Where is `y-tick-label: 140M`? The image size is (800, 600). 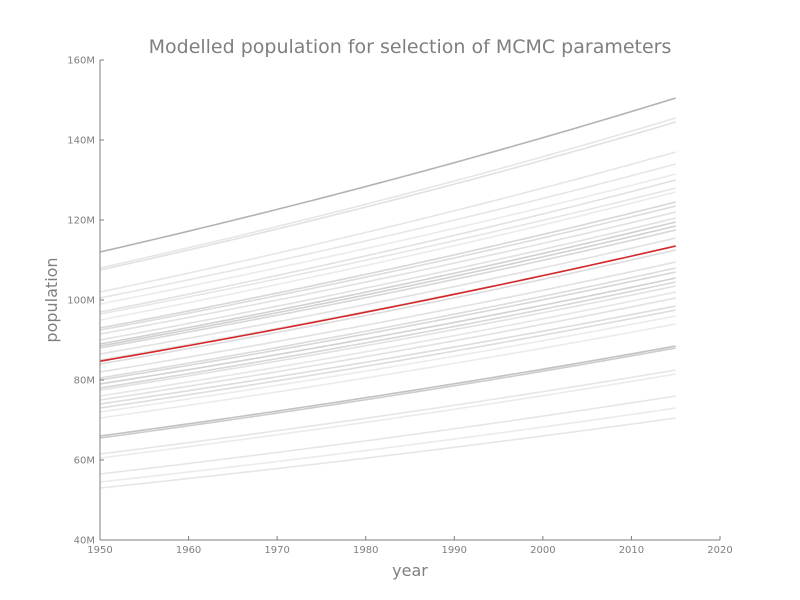 y-tick-label: 140M is located at coordinates (81, 141).